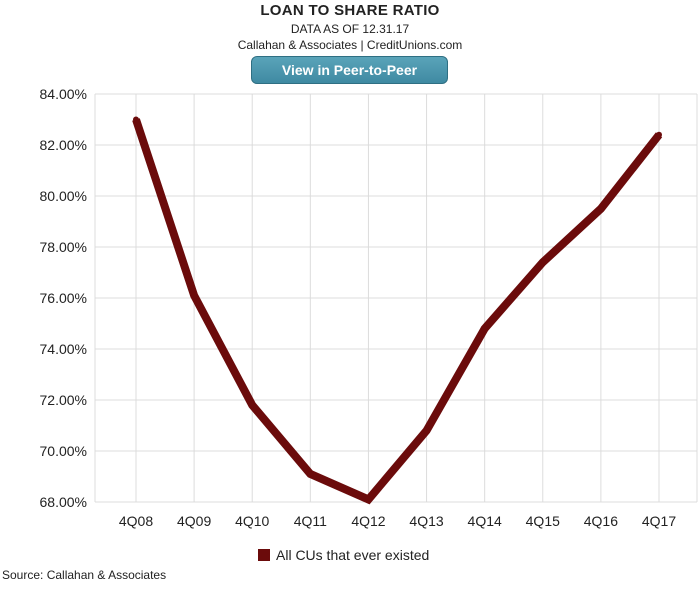 This screenshot has width=700, height=590. What do you see at coordinates (350, 10) in the screenshot?
I see `chart-title: LOAN TO SHARE RATIO` at bounding box center [350, 10].